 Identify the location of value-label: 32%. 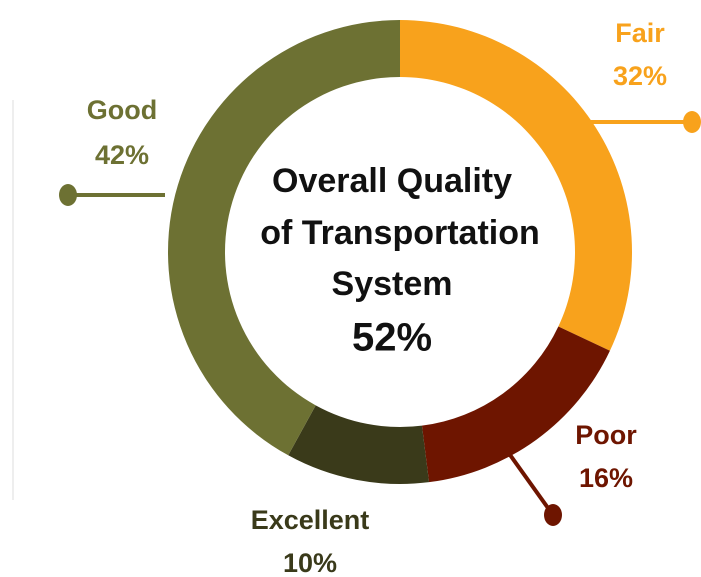
(640, 76).